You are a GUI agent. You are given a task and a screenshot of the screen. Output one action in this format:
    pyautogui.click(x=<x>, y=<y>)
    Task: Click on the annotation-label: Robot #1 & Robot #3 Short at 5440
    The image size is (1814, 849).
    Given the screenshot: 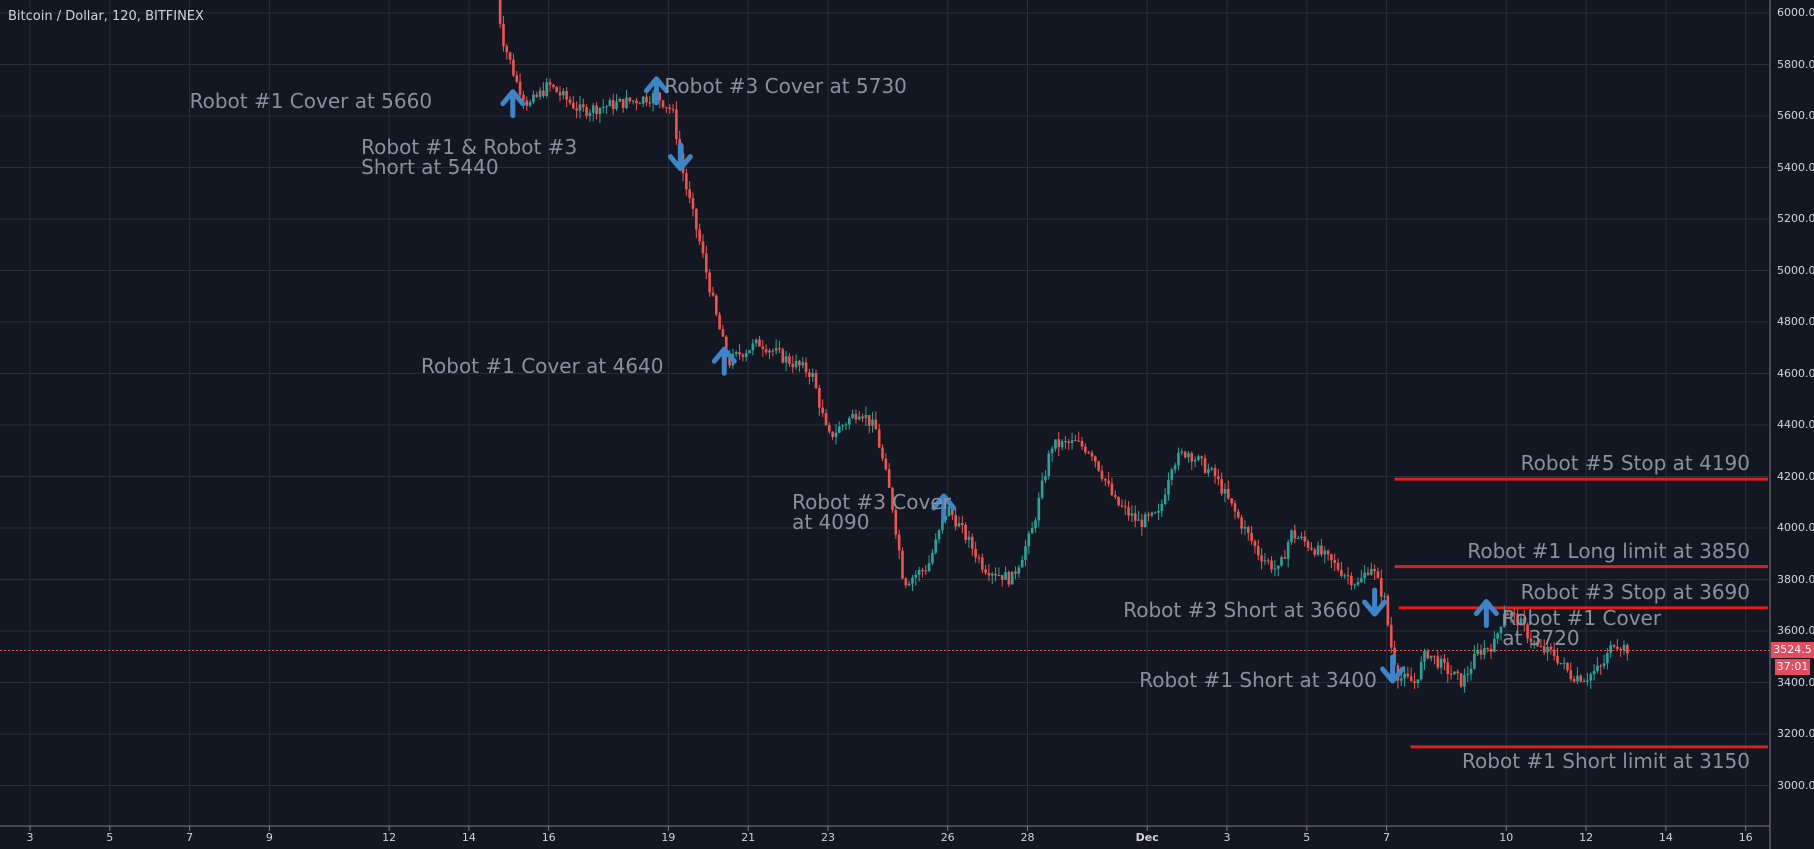 What is the action you would take?
    pyautogui.click(x=469, y=156)
    